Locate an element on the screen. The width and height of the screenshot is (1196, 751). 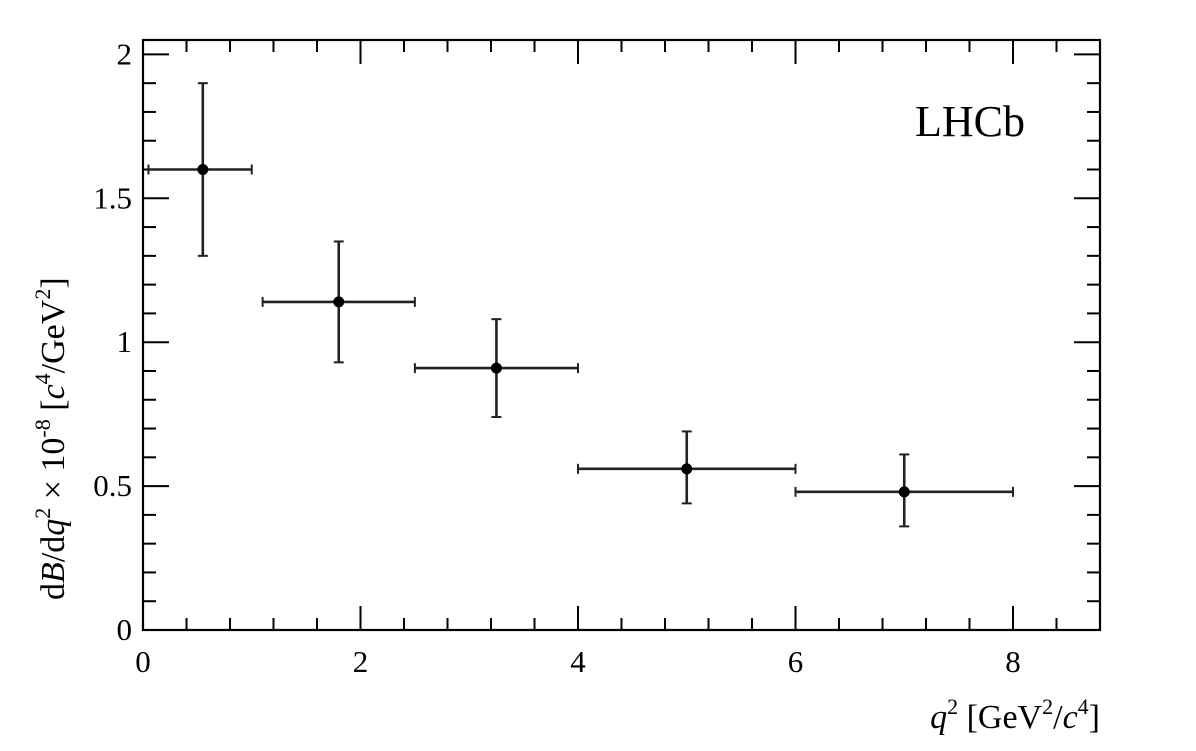
y-tick-label: 0.5 is located at coordinates (112, 485).